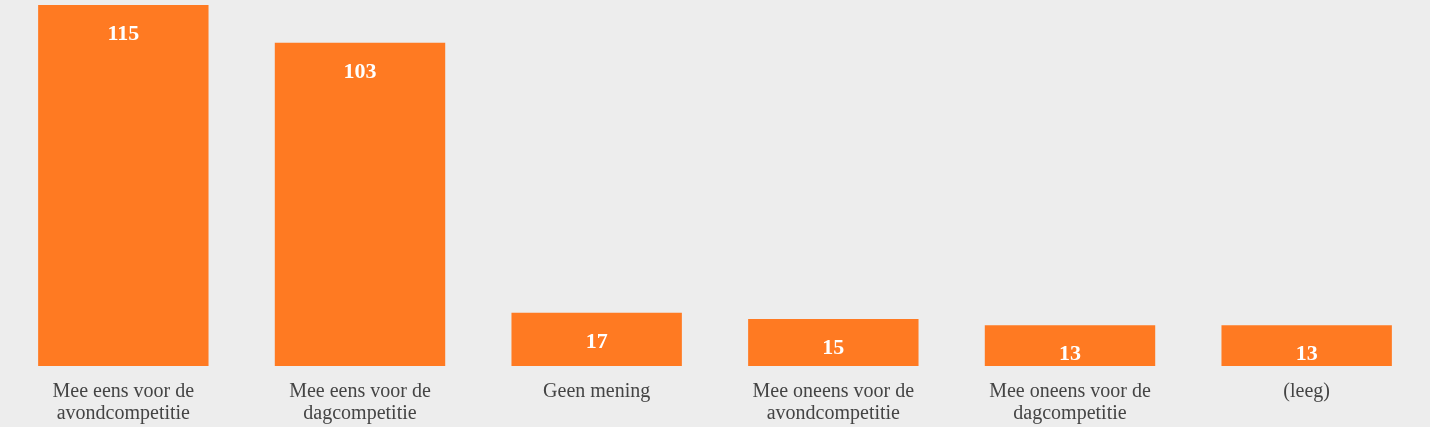 The image size is (1430, 427). Describe the element at coordinates (360, 70) in the screenshot. I see `data-label: 103` at that location.